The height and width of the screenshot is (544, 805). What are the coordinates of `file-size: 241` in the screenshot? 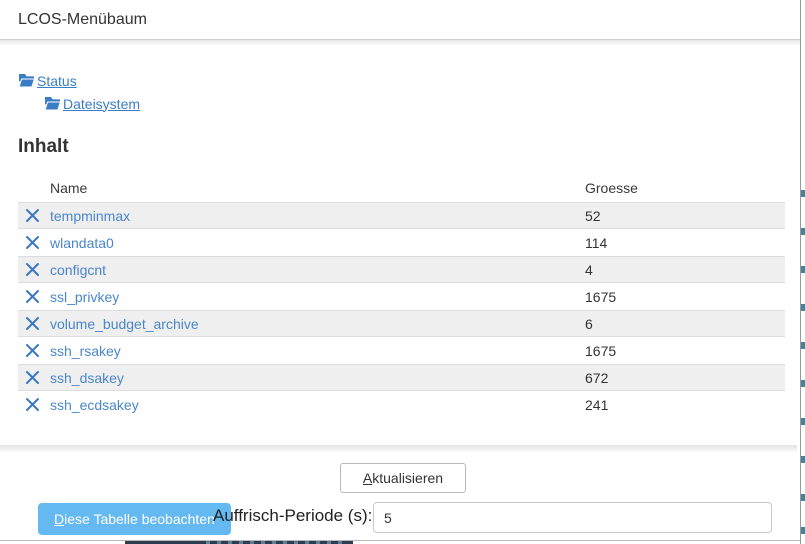 It's located at (597, 404).